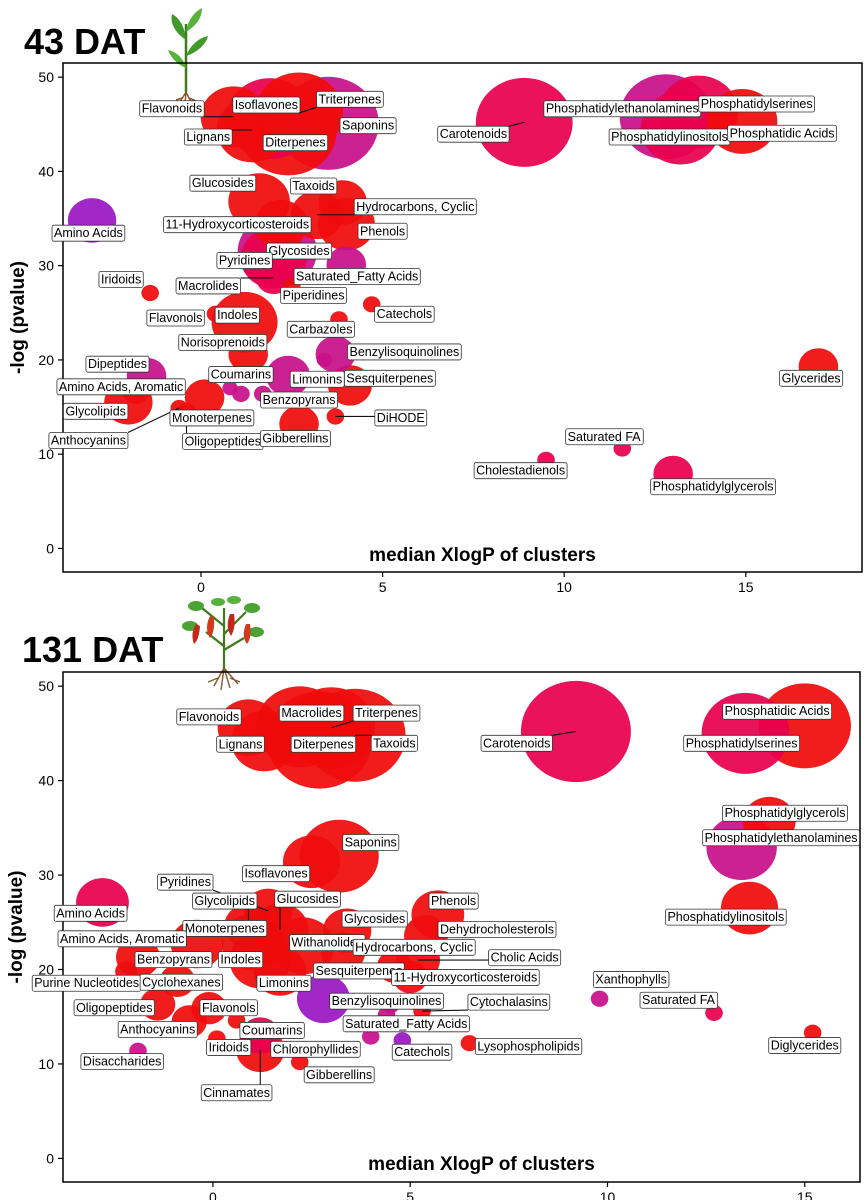  Describe the element at coordinates (323, 744) in the screenshot. I see `cluster-label: Diterpenes` at that location.